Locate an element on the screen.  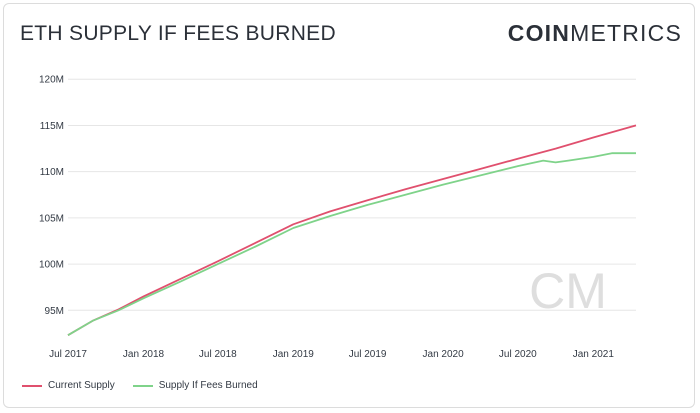
y-axis-ticks: 95M 100M 105M 110M 115M 120M is located at coordinates (51, 196).